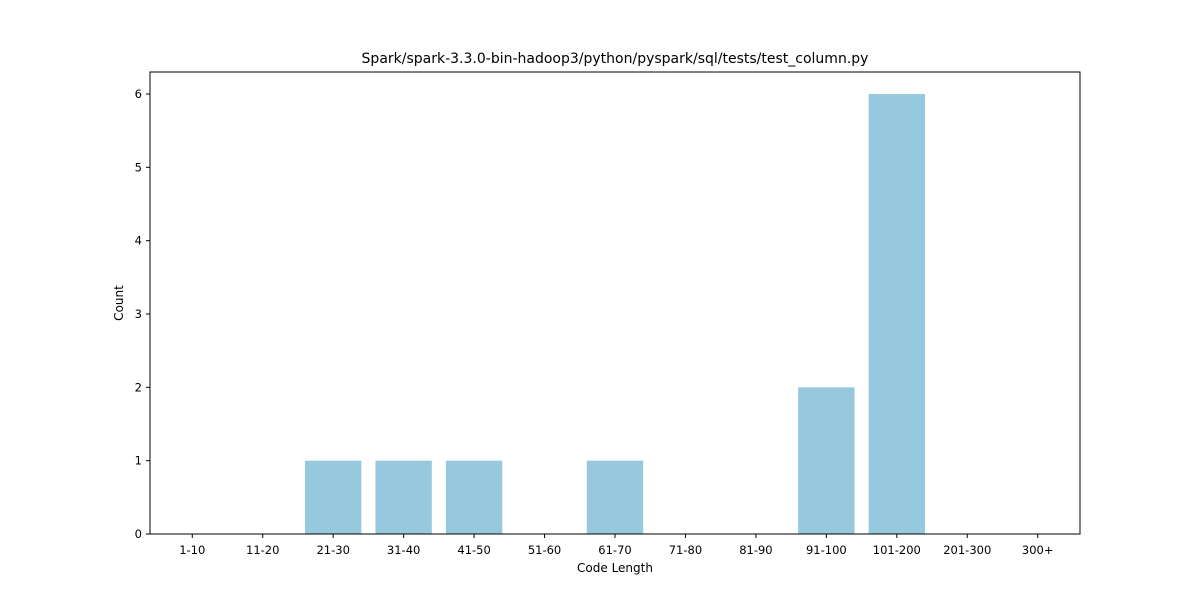  I want to click on x-tick-label: 101-200, so click(897, 550).